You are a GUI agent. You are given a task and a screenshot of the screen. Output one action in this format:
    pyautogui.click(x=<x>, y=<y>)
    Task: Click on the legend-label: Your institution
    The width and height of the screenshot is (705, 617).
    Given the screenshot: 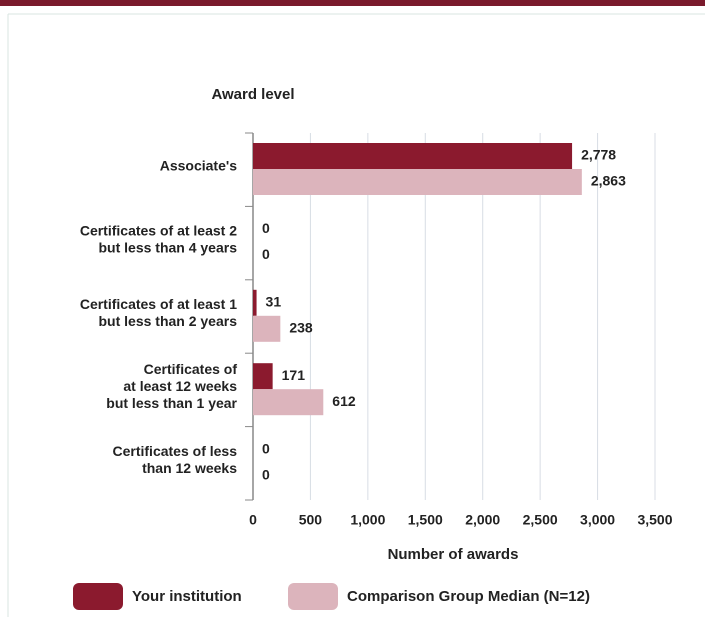 What is the action you would take?
    pyautogui.click(x=187, y=596)
    